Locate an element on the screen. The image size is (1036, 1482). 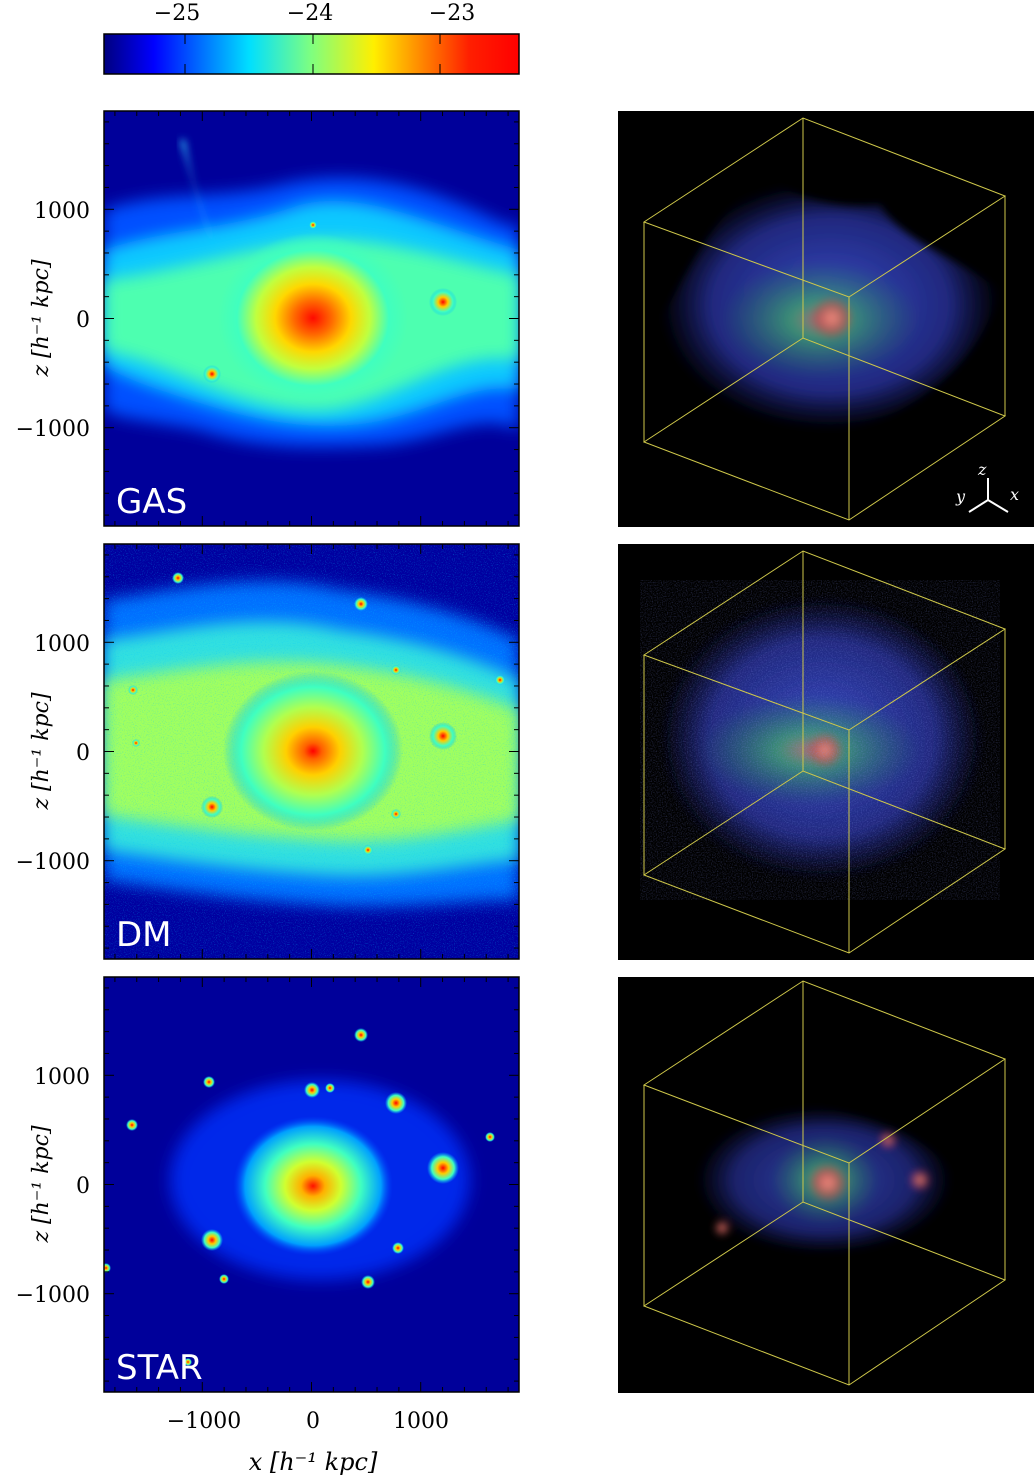
star-3d-render-panel is located at coordinates (826, 1185).